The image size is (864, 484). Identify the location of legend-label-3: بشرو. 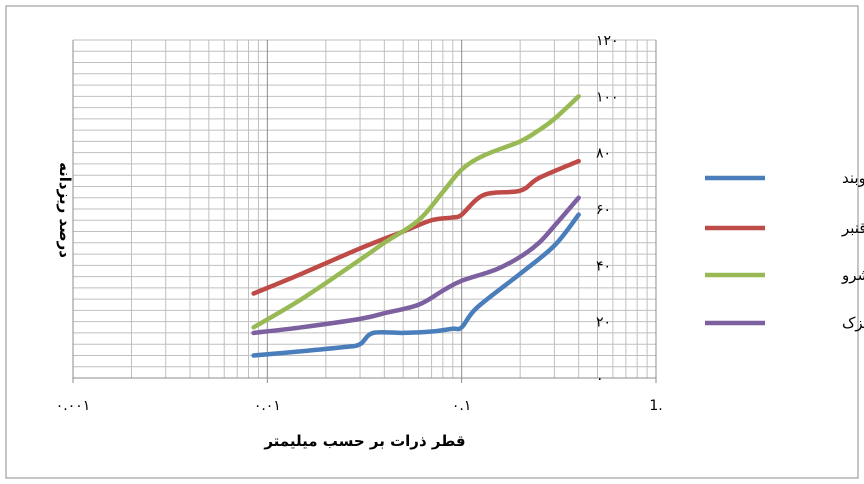
(852, 275).